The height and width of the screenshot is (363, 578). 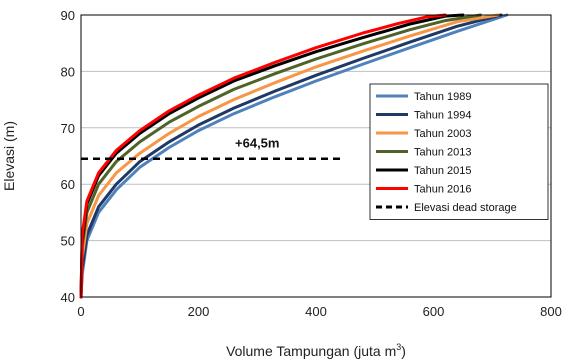 What do you see at coordinates (551, 311) in the screenshot?
I see `x-tick-label: 800` at bounding box center [551, 311].